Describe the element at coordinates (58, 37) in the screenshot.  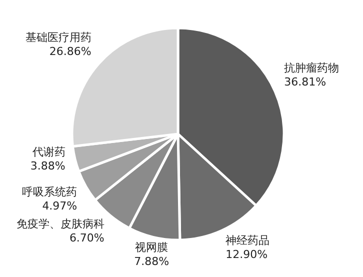
I see `slice-label: 基础医疗用药` at that location.